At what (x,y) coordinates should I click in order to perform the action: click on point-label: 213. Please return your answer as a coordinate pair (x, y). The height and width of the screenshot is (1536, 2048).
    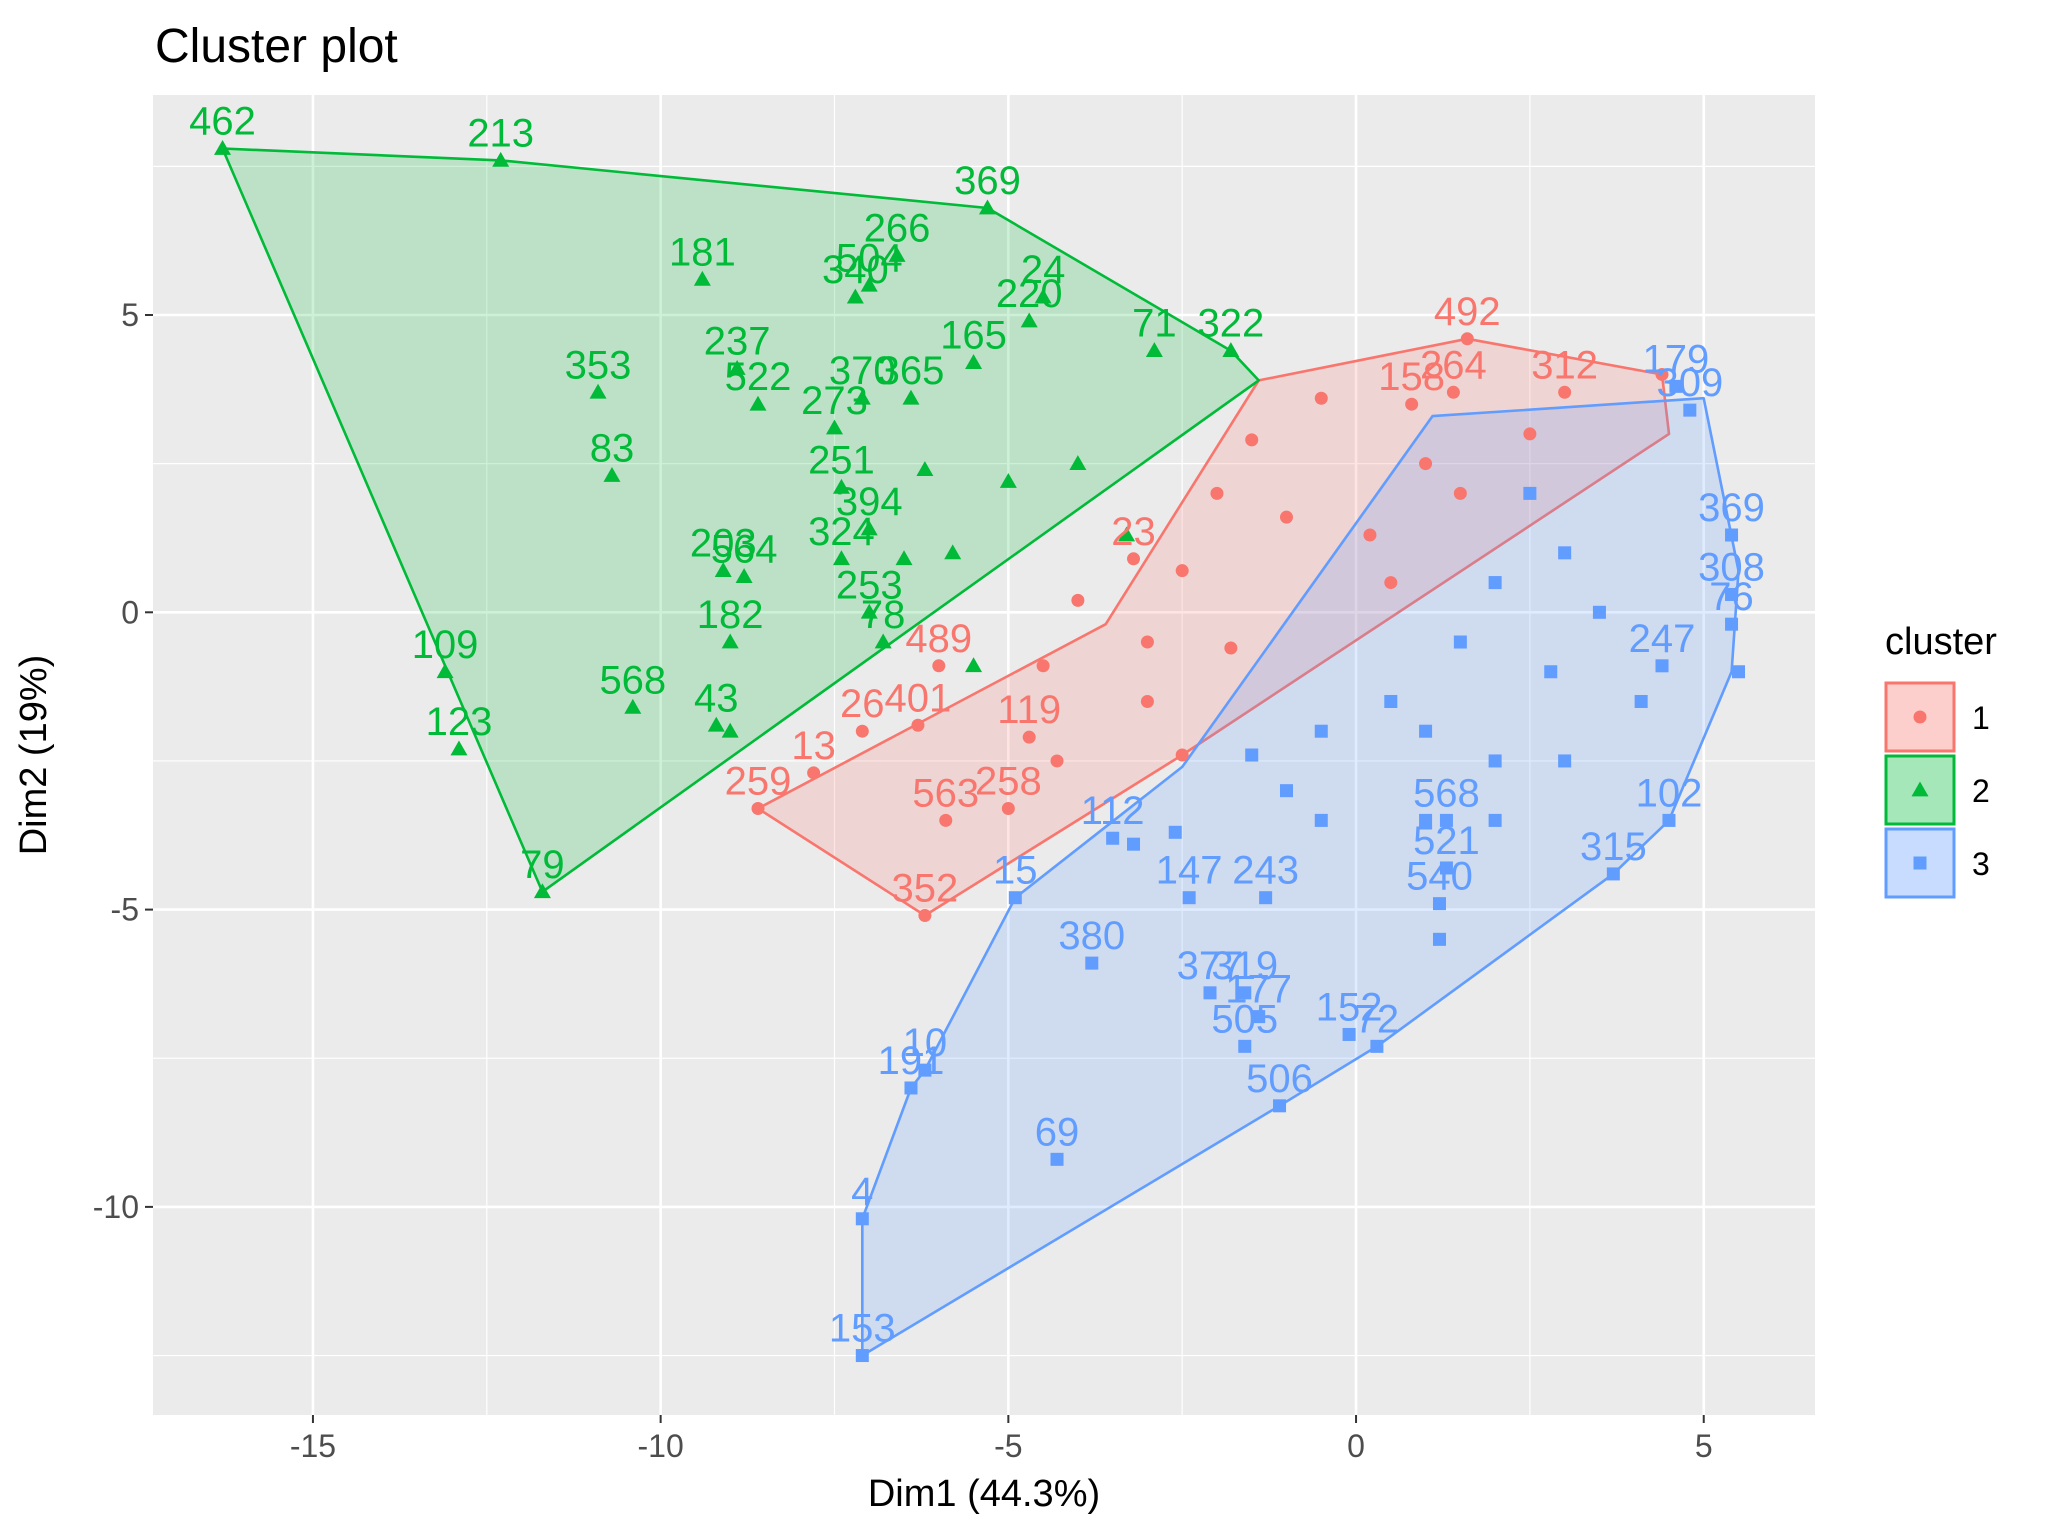
    Looking at the image, I should click on (500, 133).